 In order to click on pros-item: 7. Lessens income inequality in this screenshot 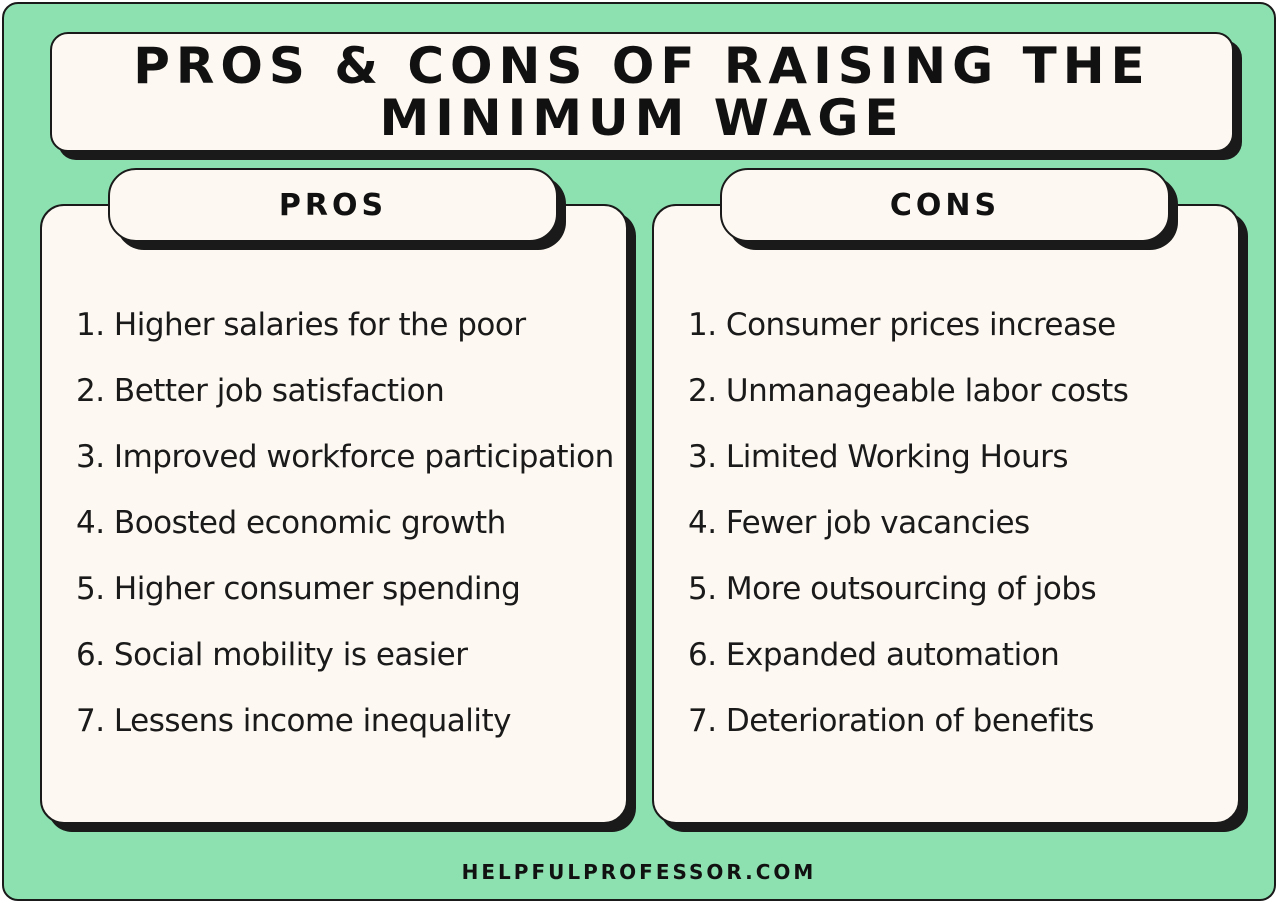, I will do `click(294, 721)`.